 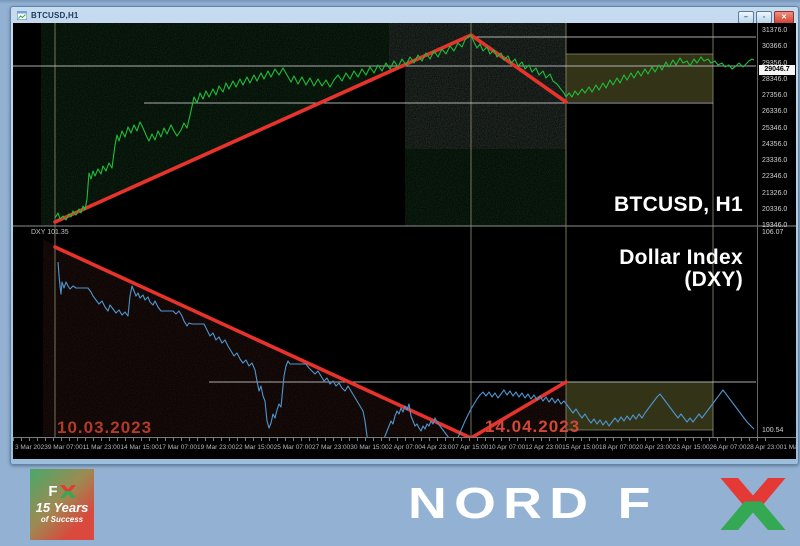 What do you see at coordinates (746, 17) in the screenshot?
I see `minimize-button: –` at bounding box center [746, 17].